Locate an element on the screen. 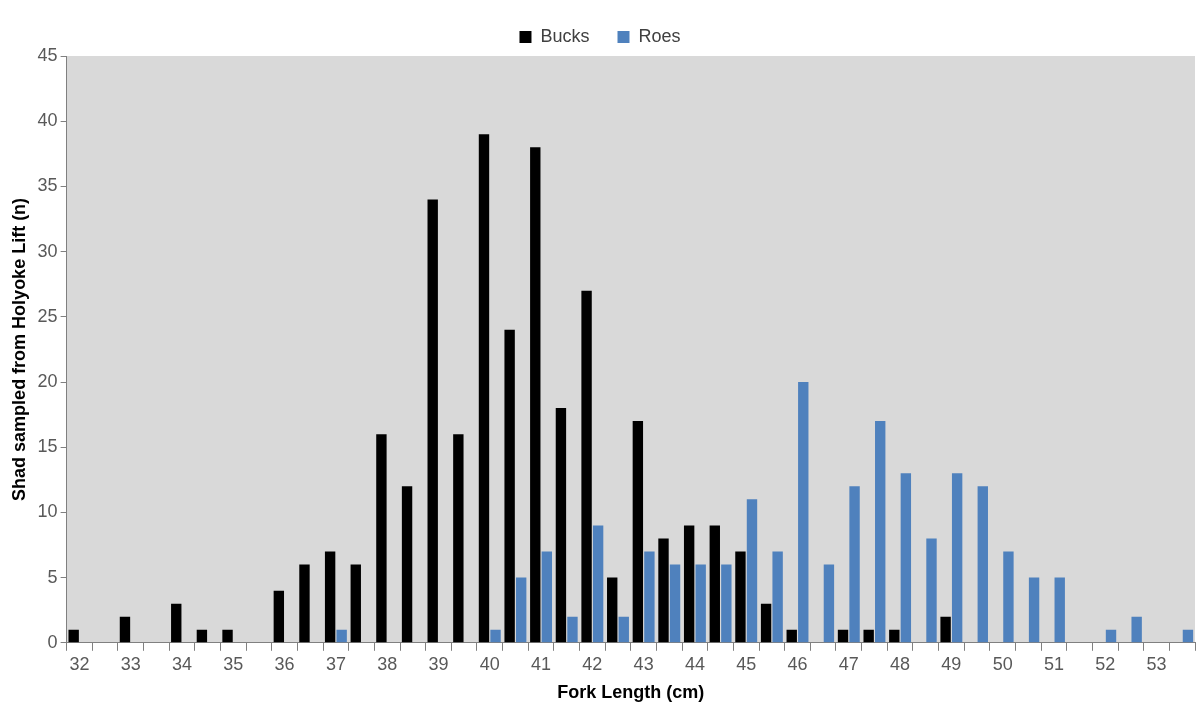  x-tick-label: 42 is located at coordinates (592, 663).